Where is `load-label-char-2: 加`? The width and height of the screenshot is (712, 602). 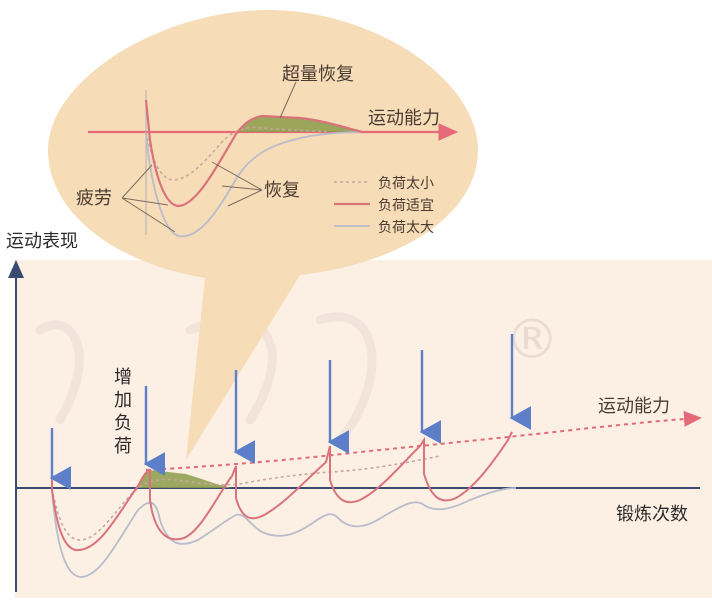 load-label-char-2: 加 is located at coordinates (123, 400).